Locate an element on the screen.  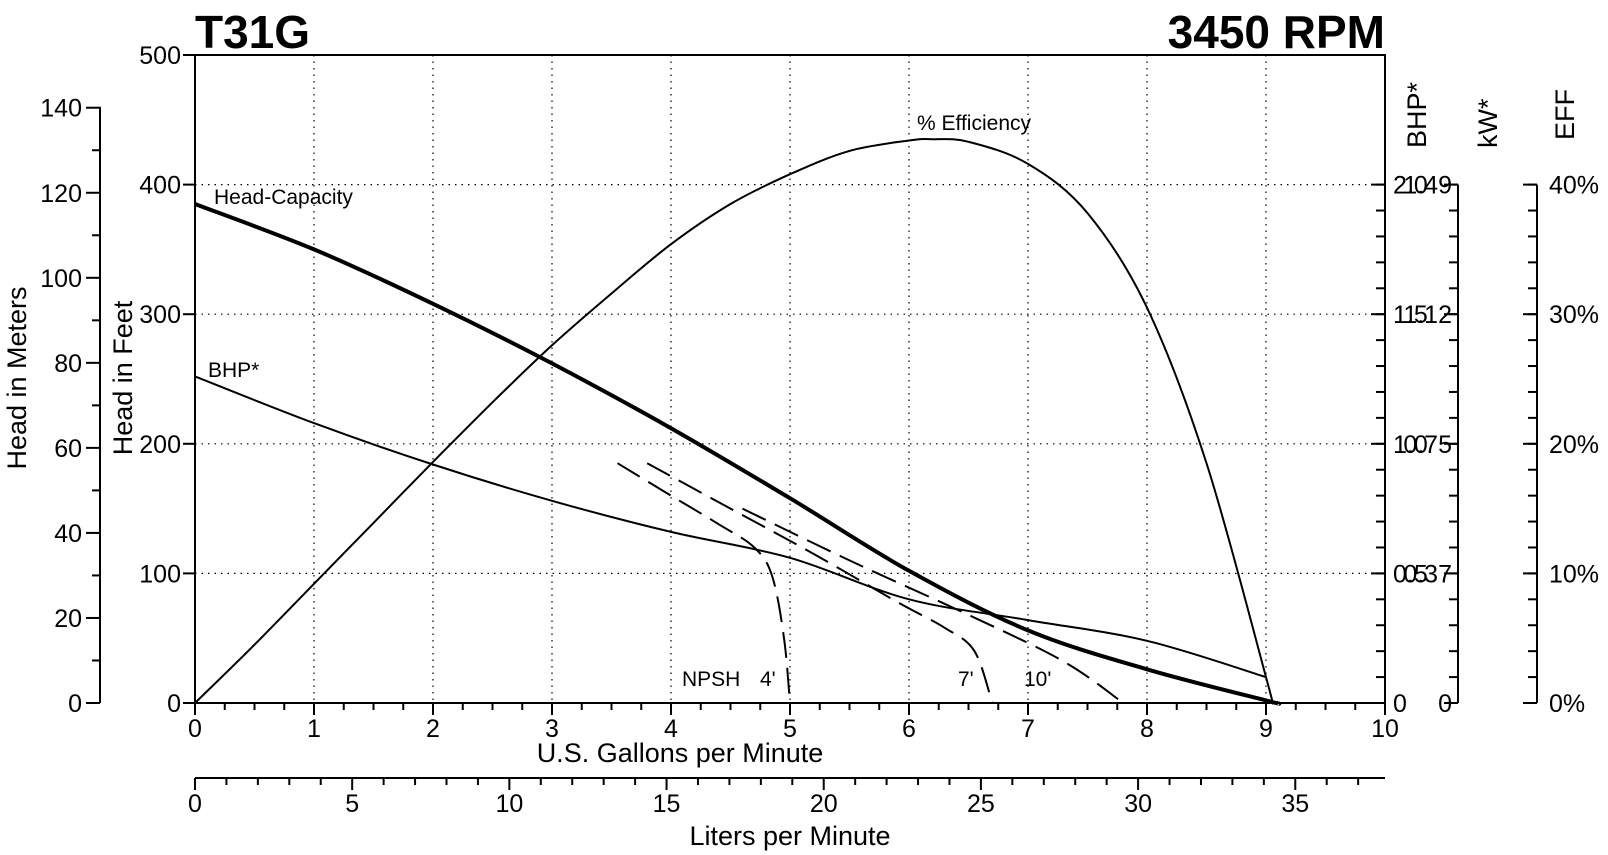
gpm-tick-label: 10 is located at coordinates (1385, 729).